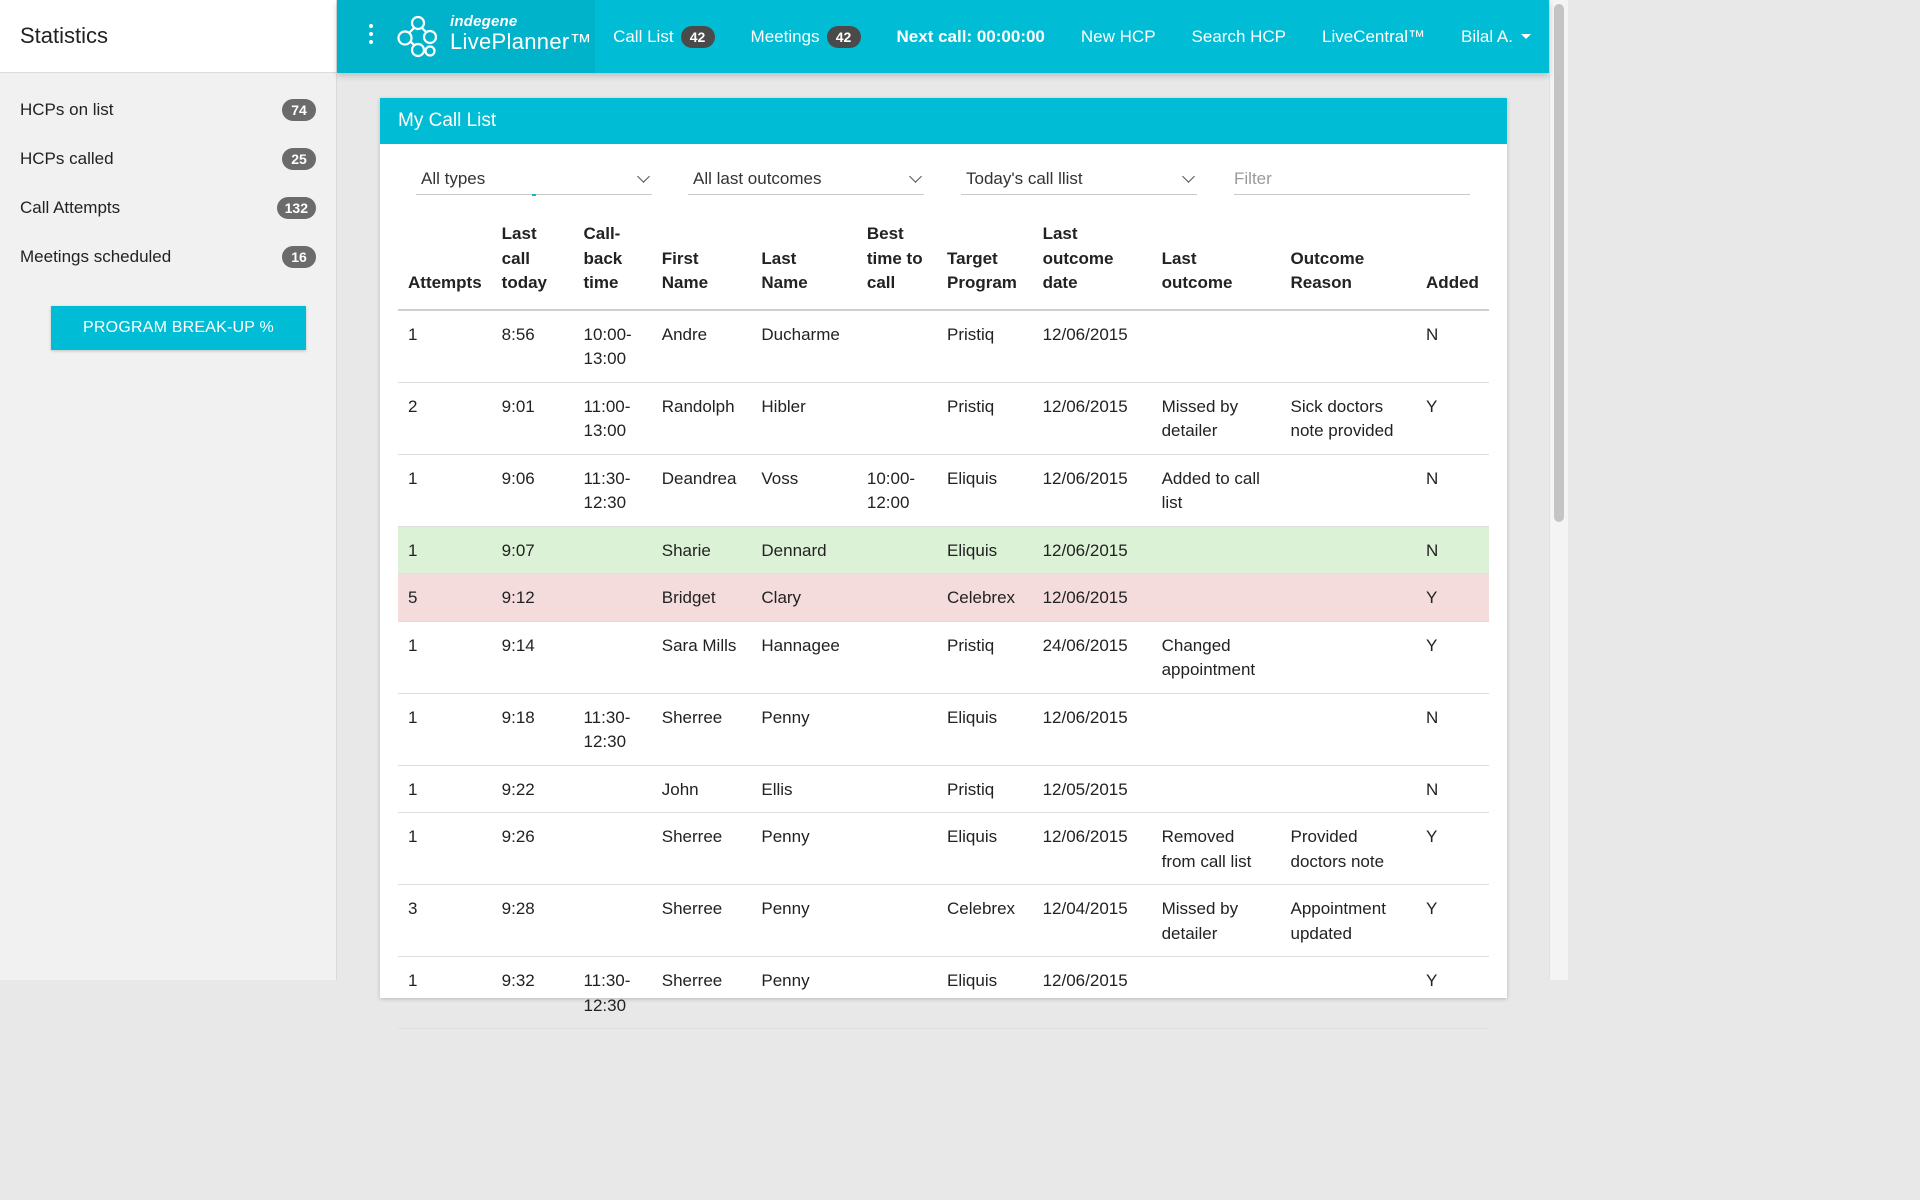 This screenshot has height=1200, width=1920. What do you see at coordinates (168, 109) in the screenshot?
I see `stat-item-hcps-on-list: HCPs on list 74` at bounding box center [168, 109].